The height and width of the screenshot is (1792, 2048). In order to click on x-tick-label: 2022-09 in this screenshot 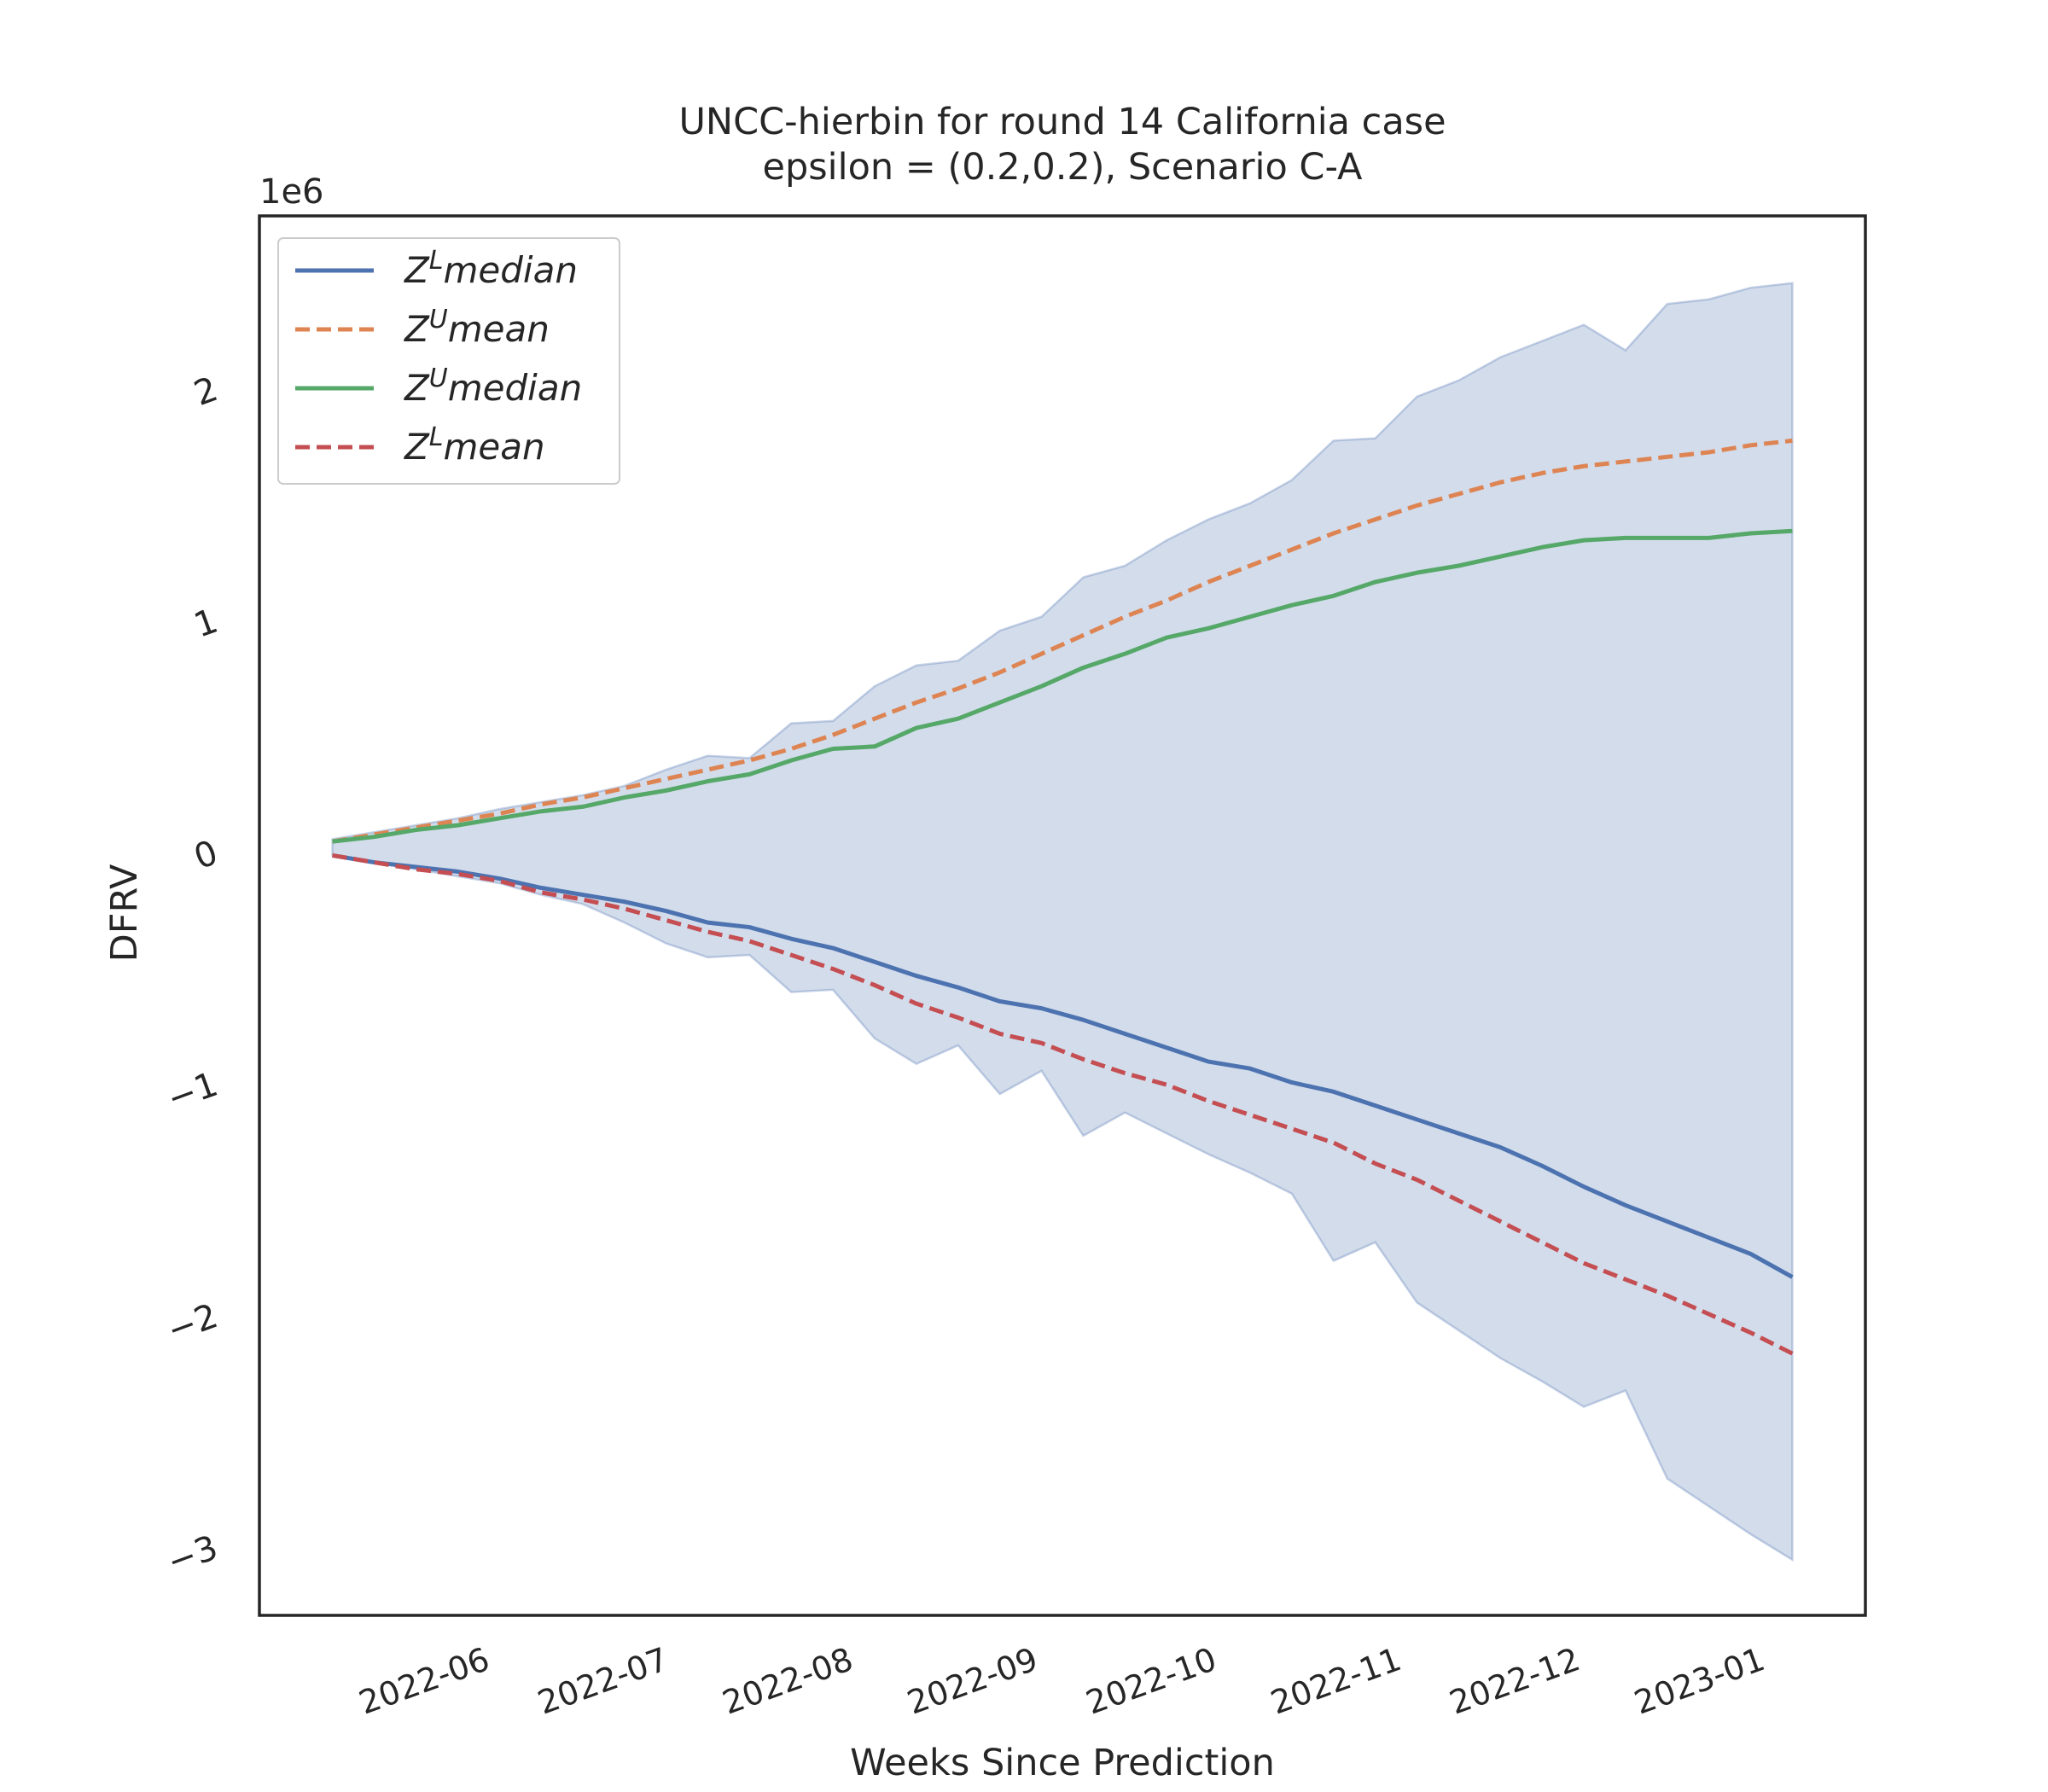, I will do `click(972, 1681)`.